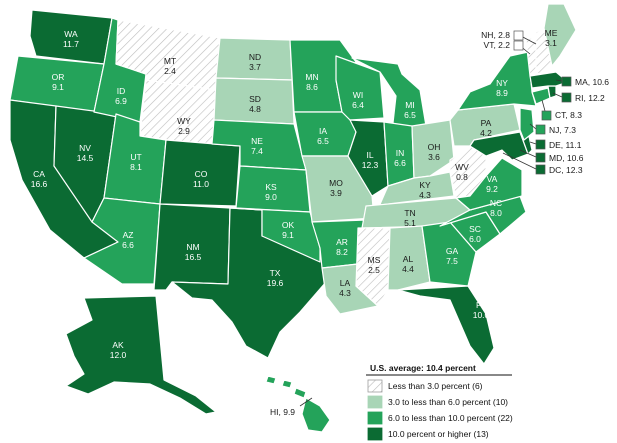 The height and width of the screenshot is (443, 617). I want to click on callout-label-nj: NJ, 7.3, so click(562, 130).